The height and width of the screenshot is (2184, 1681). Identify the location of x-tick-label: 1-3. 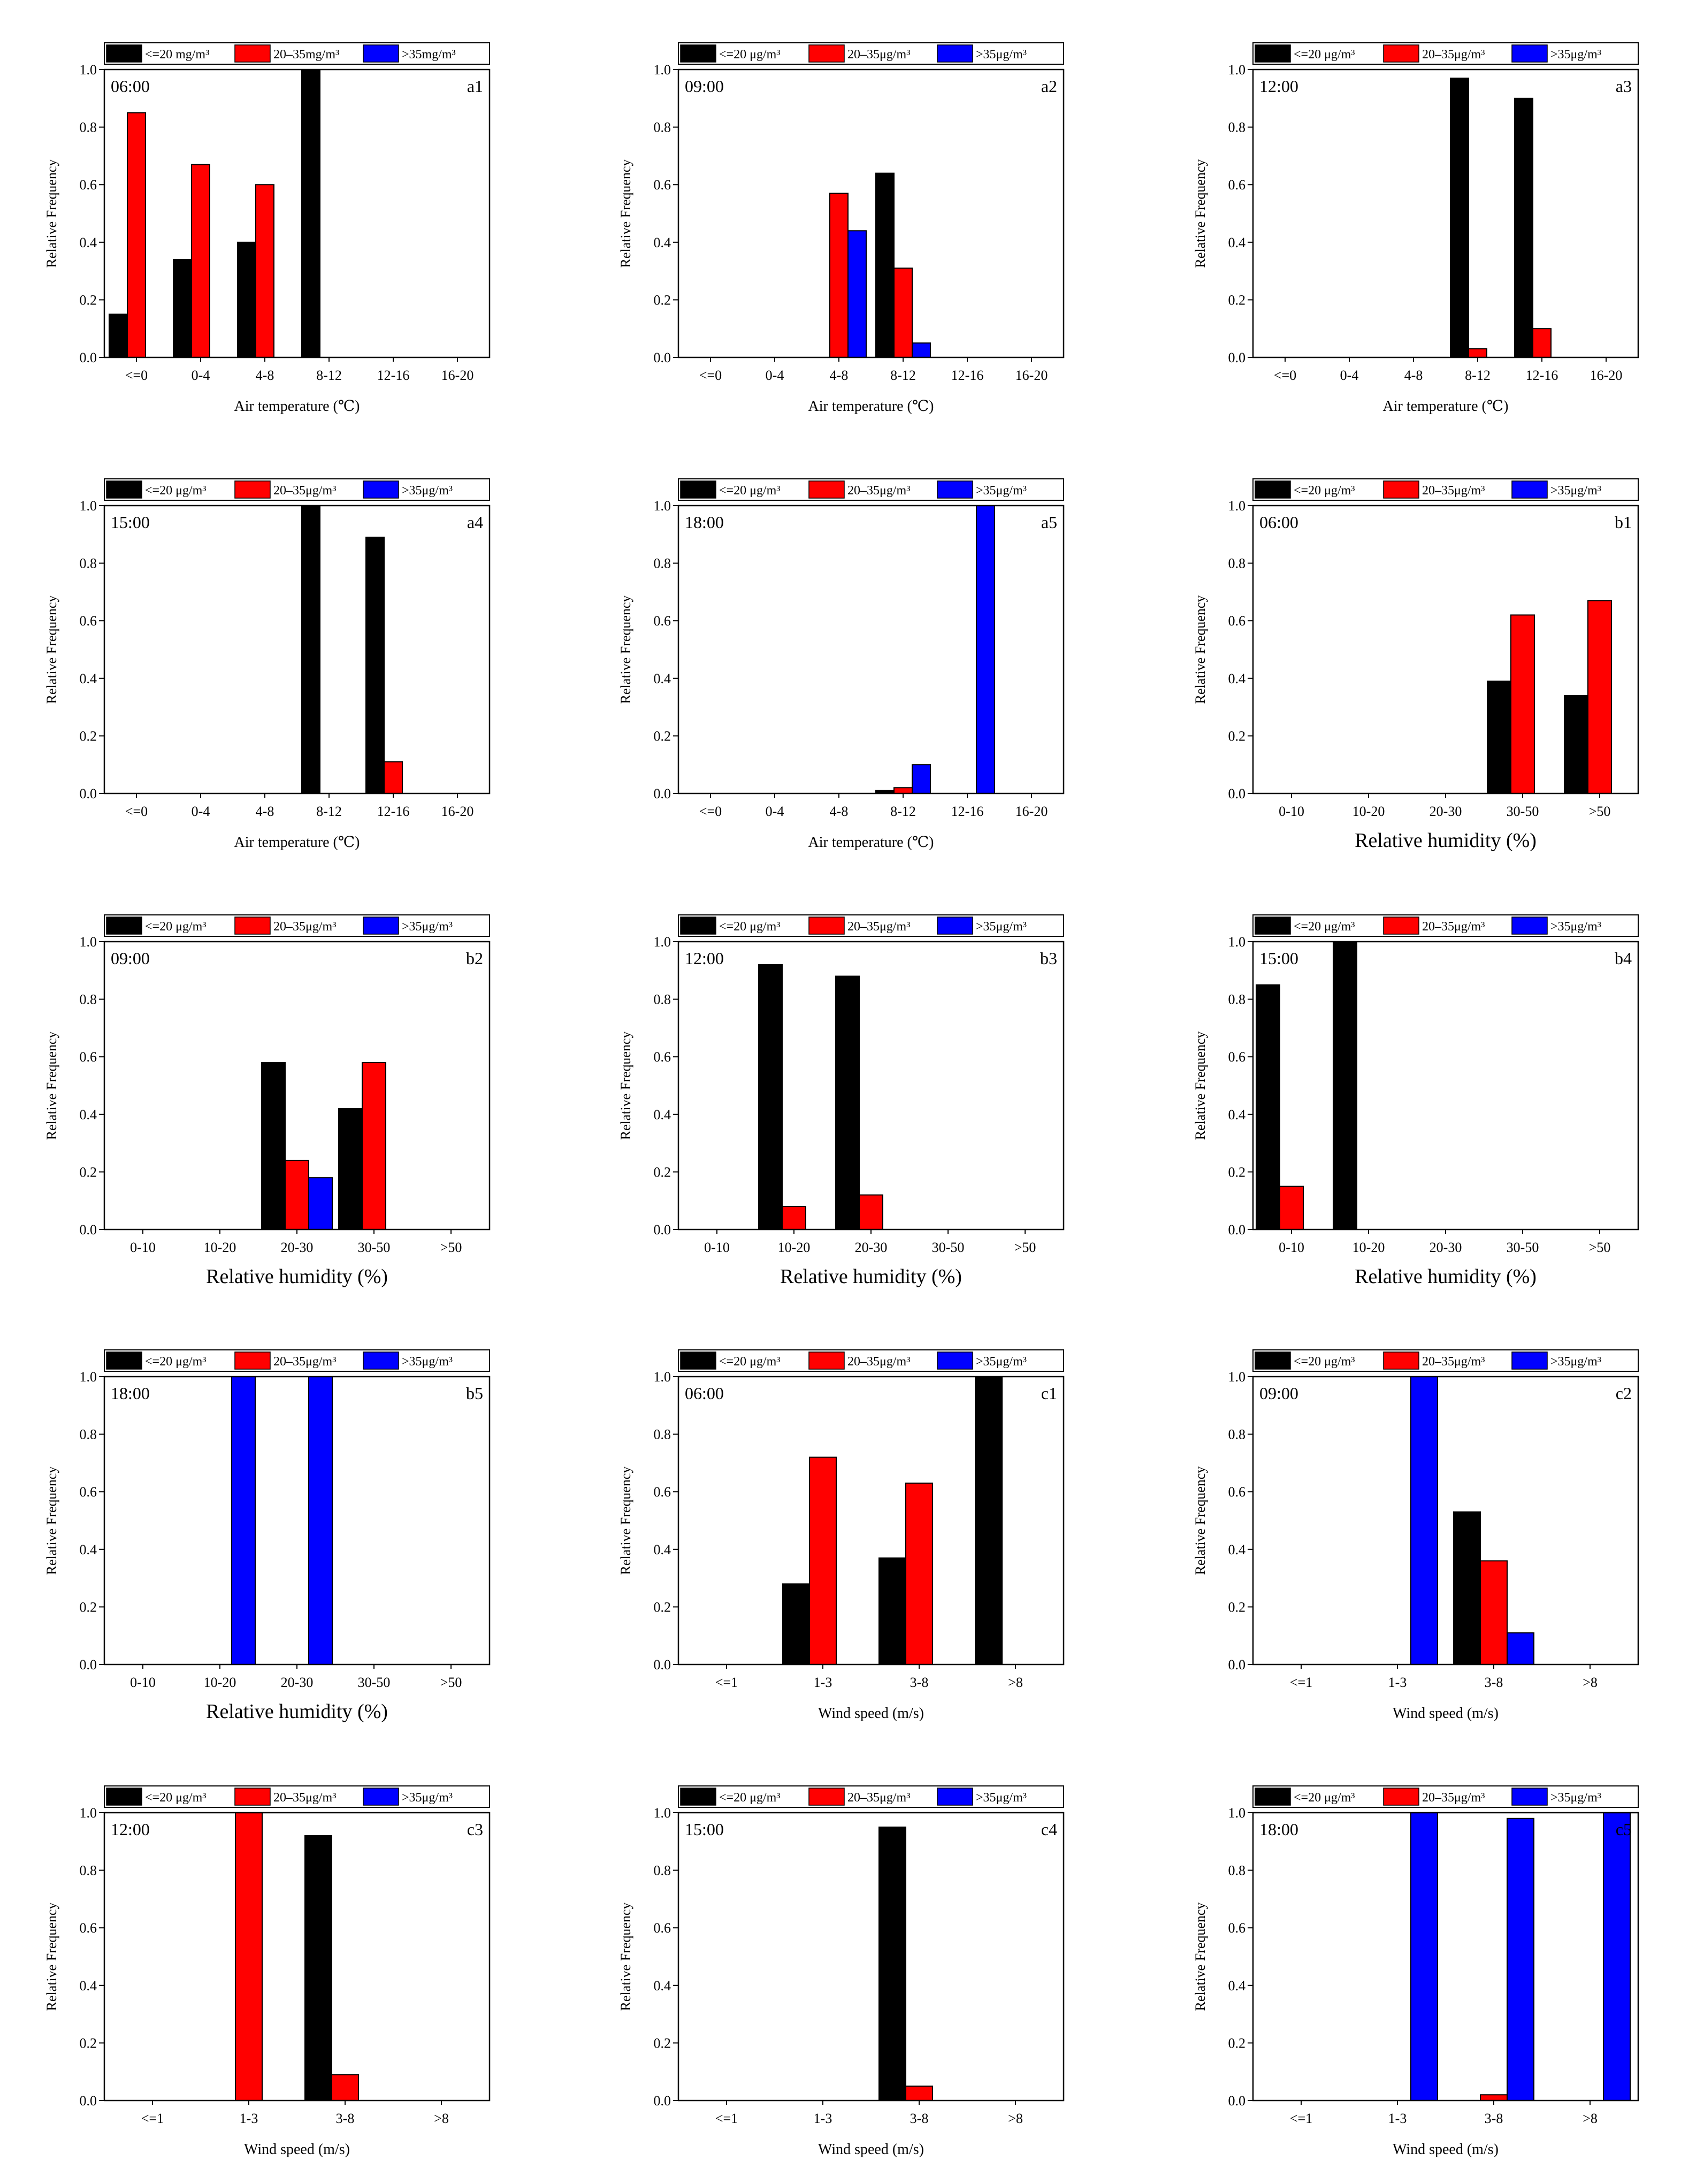
(823, 1682).